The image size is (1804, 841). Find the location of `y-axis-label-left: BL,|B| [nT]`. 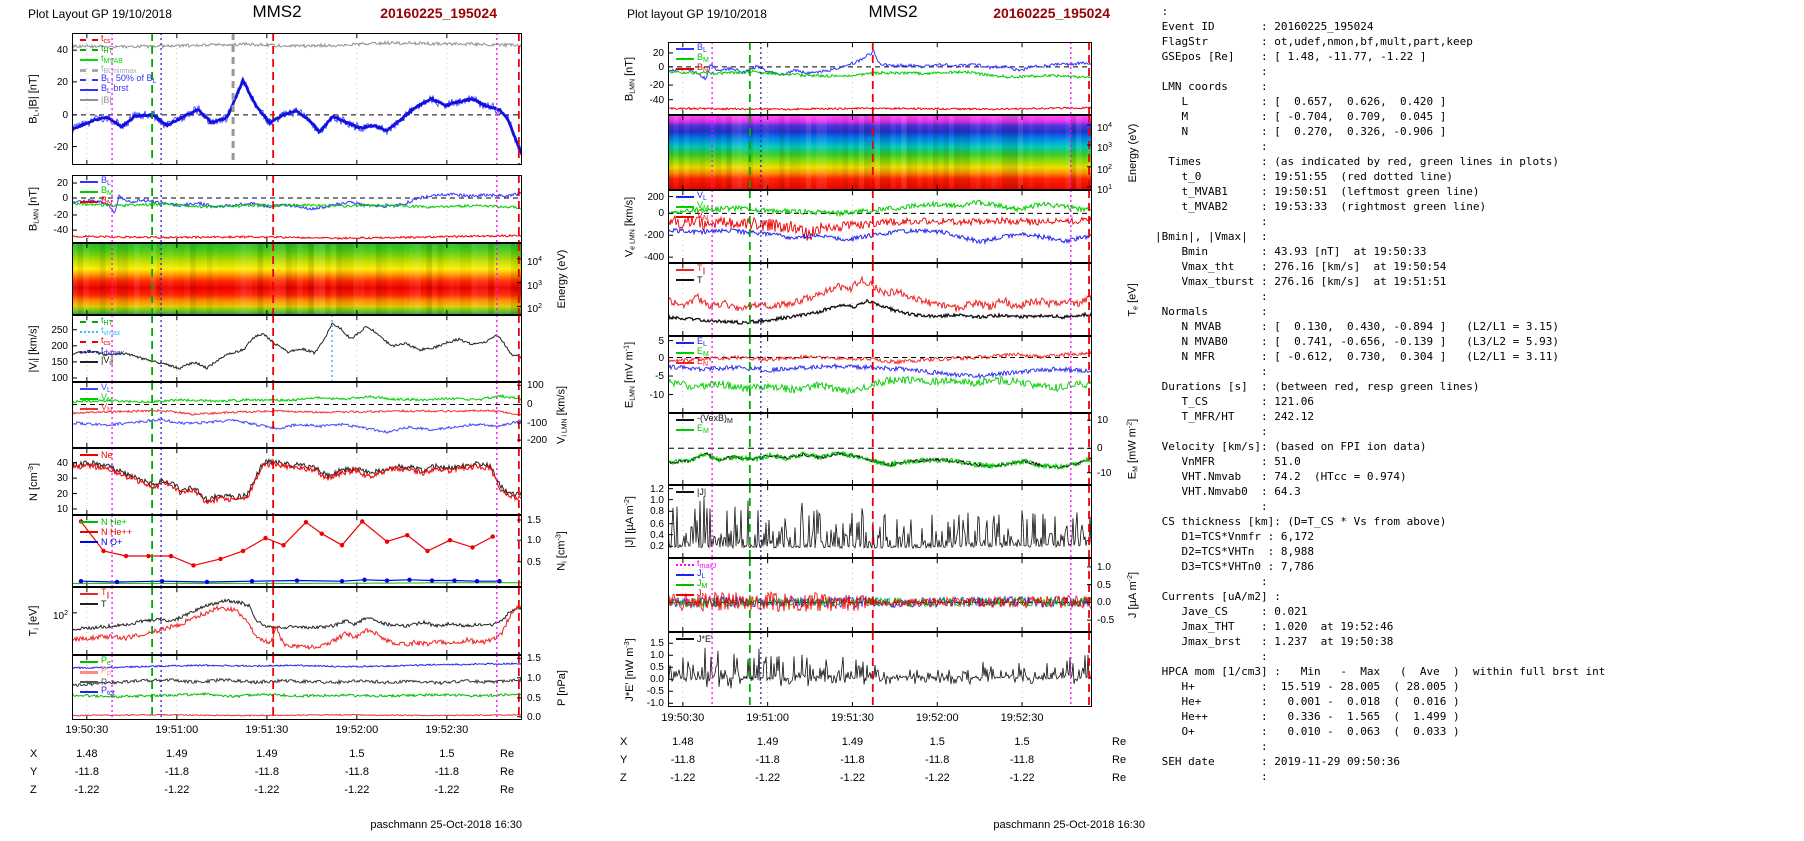

y-axis-label-left: BL,|B| [nT] is located at coordinates (34, 99).